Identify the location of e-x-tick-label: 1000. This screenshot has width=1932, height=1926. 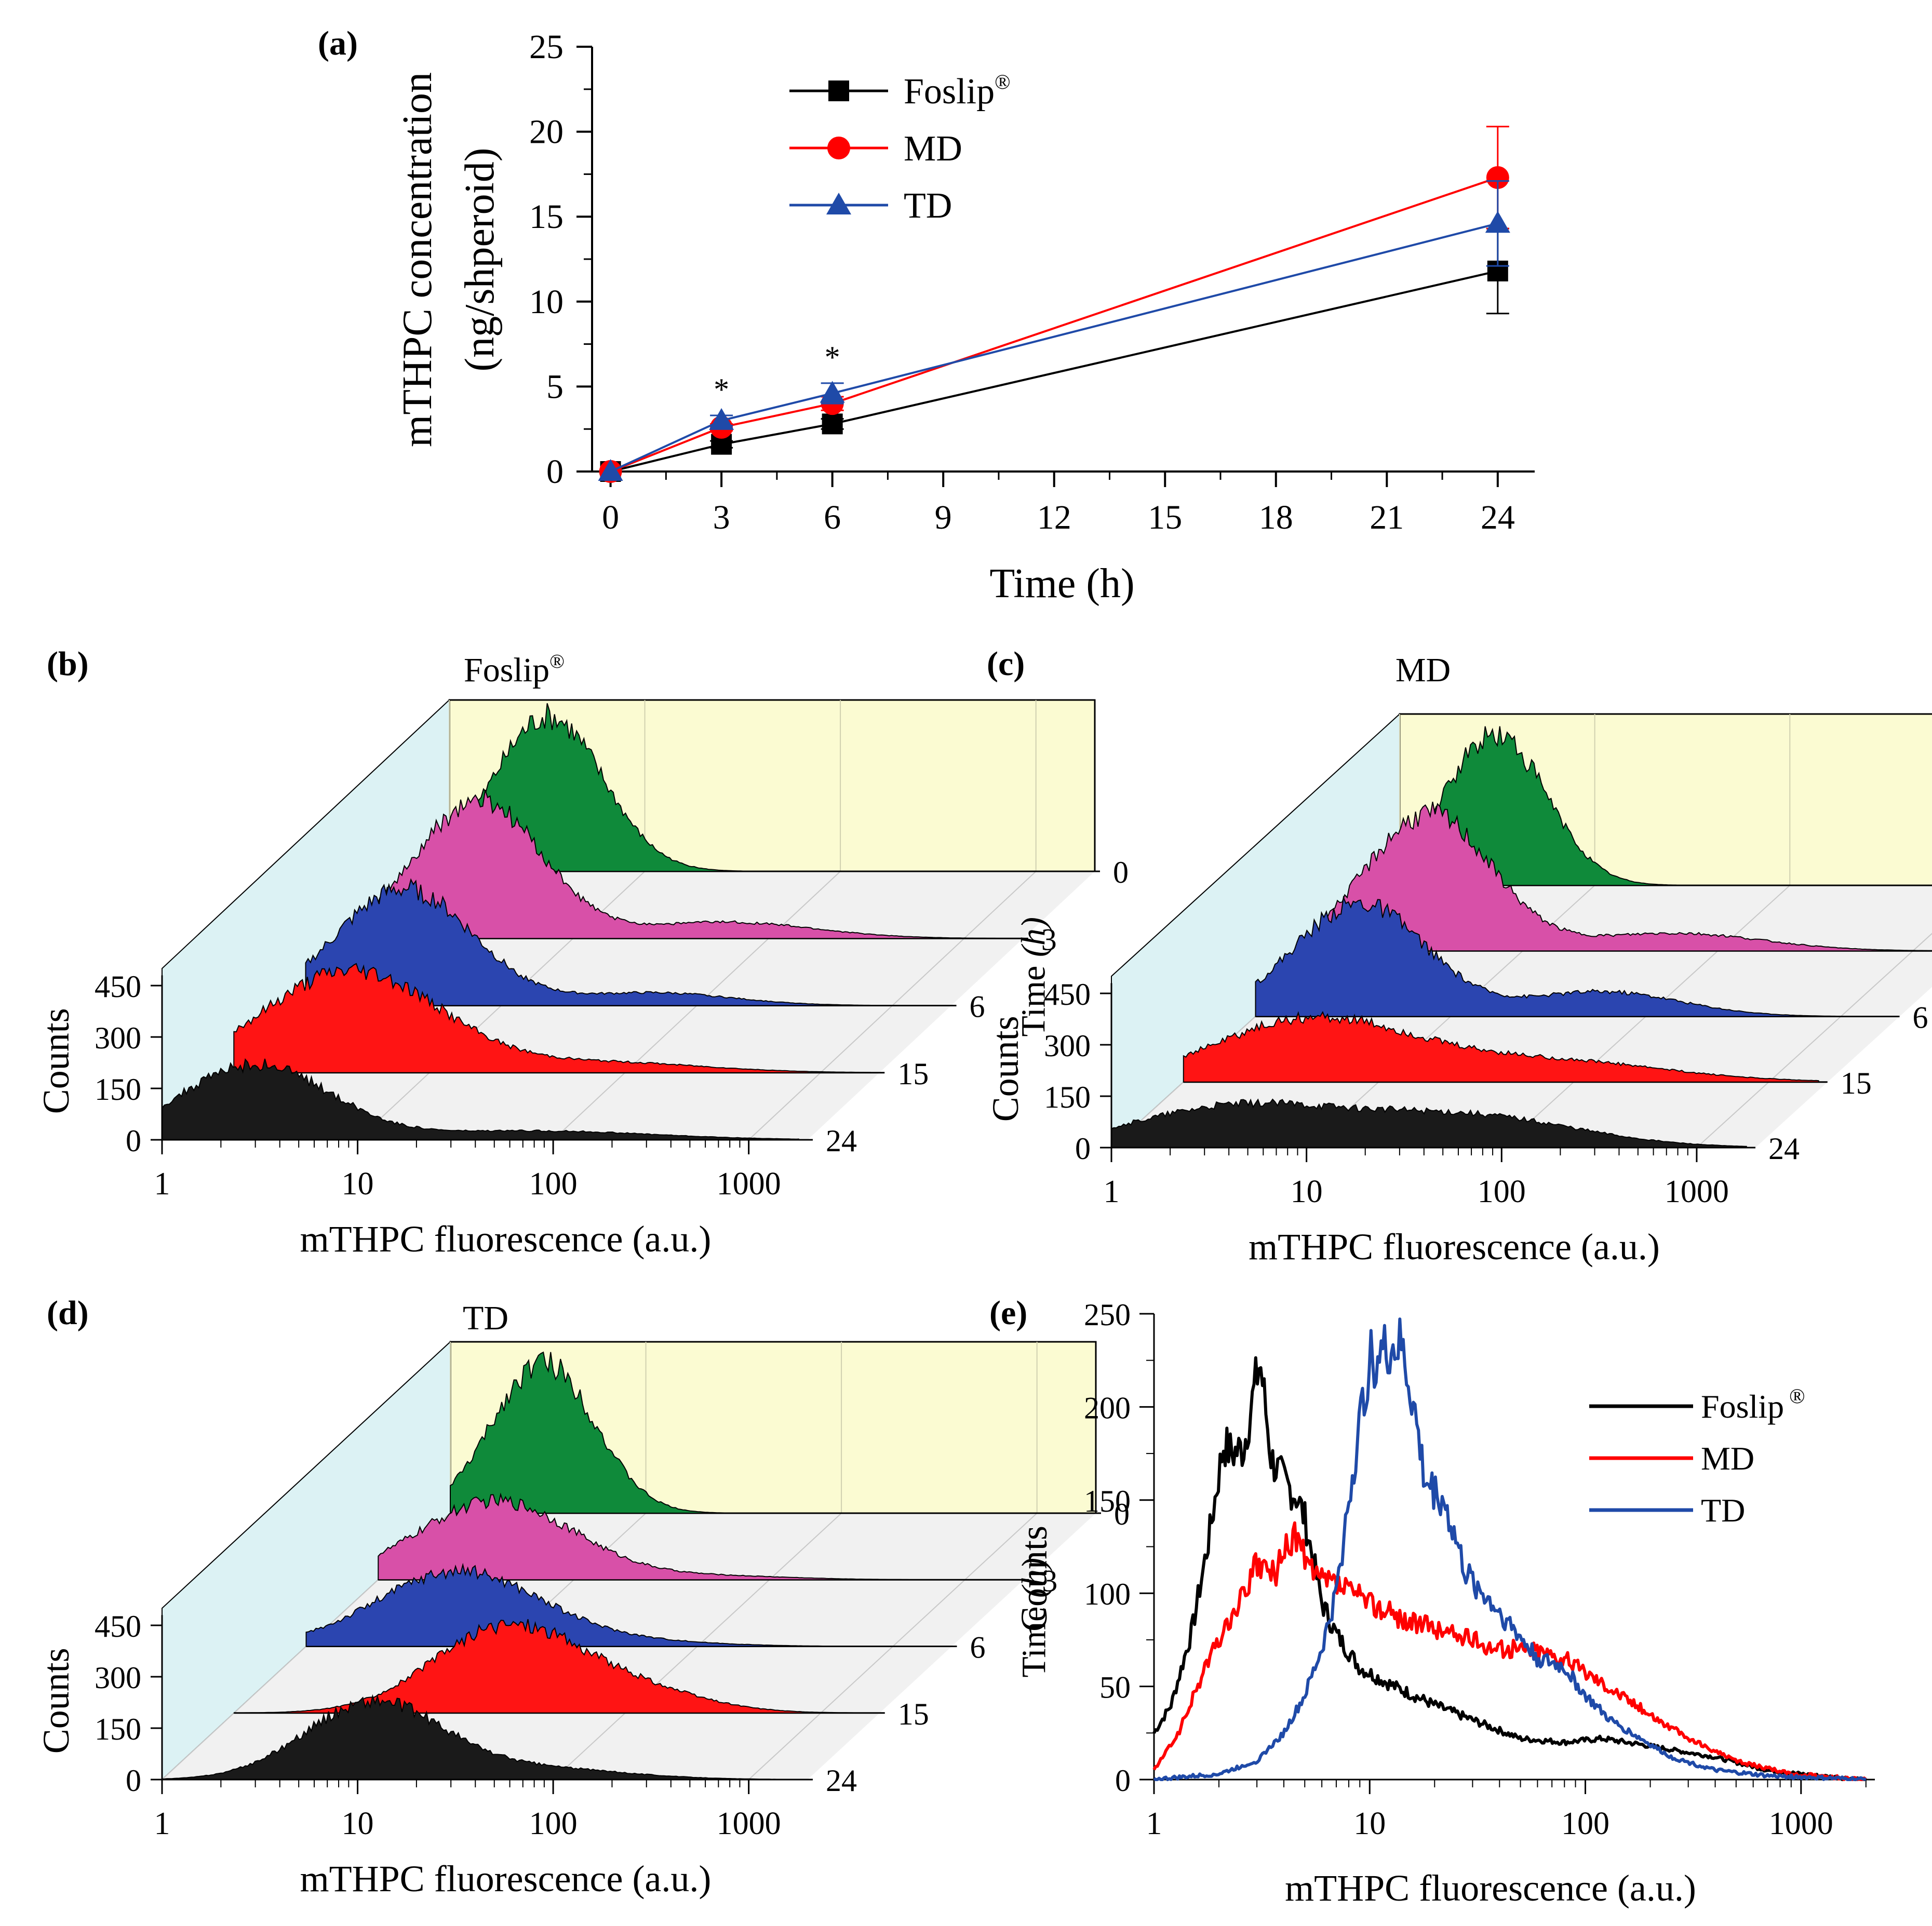
(1801, 1823).